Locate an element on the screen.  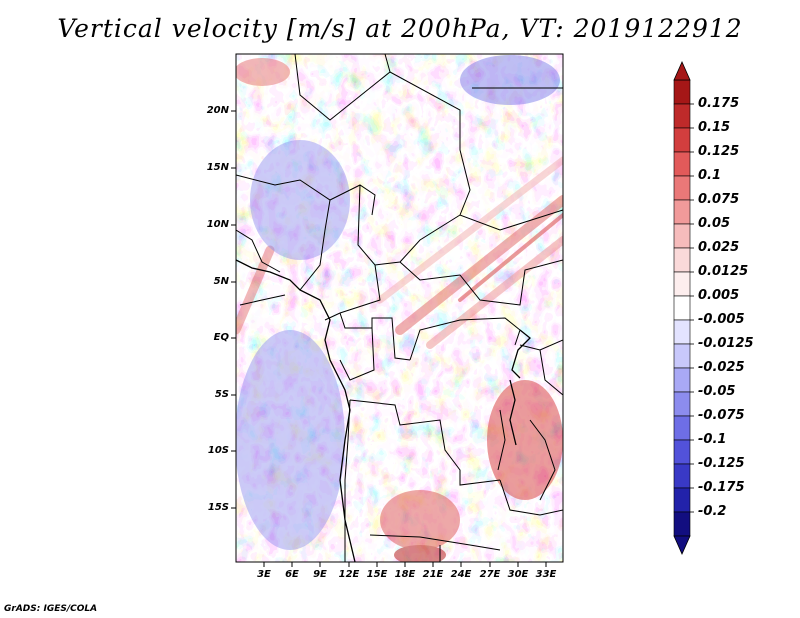
colorbar-label: -0.025 is located at coordinates (721, 367).